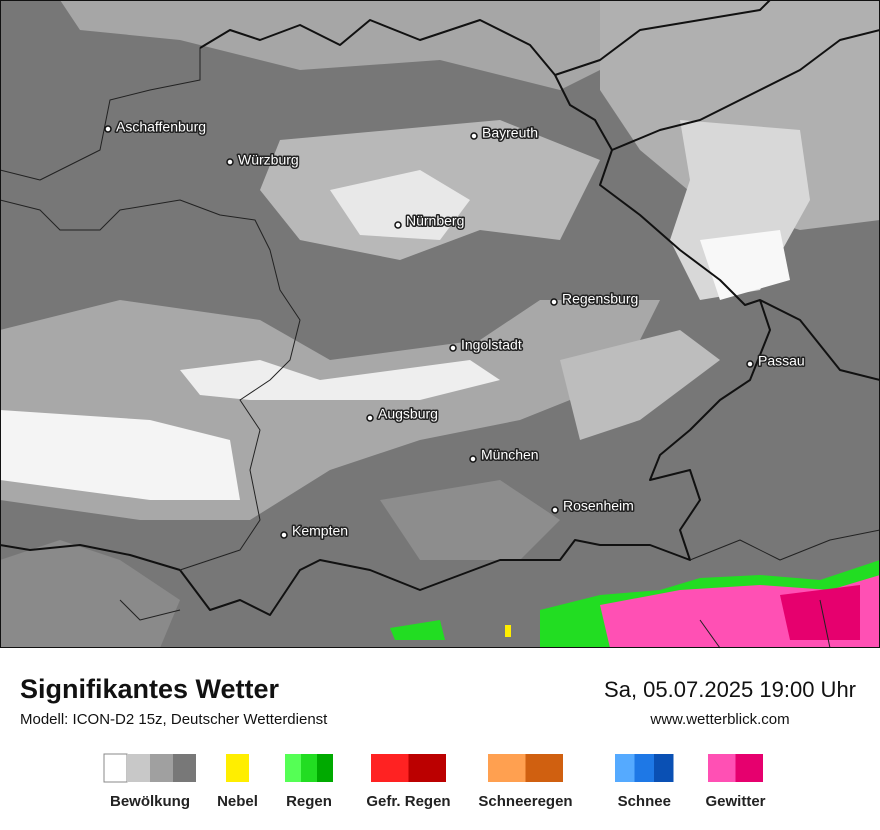 This screenshot has width=880, height=830. What do you see at coordinates (309, 801) in the screenshot?
I see `legend-label: Regen` at bounding box center [309, 801].